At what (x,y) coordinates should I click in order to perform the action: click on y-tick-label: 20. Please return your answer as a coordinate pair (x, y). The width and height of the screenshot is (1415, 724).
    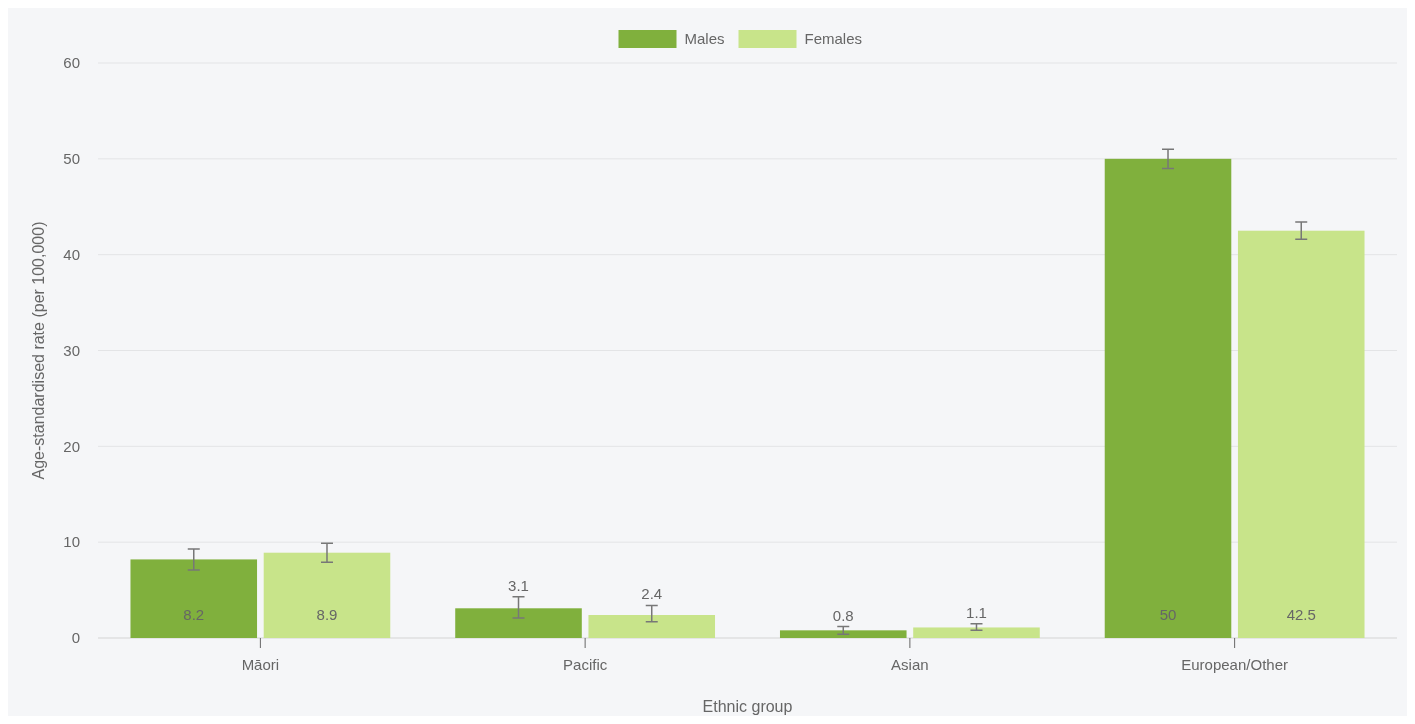
    Looking at the image, I should click on (71, 446).